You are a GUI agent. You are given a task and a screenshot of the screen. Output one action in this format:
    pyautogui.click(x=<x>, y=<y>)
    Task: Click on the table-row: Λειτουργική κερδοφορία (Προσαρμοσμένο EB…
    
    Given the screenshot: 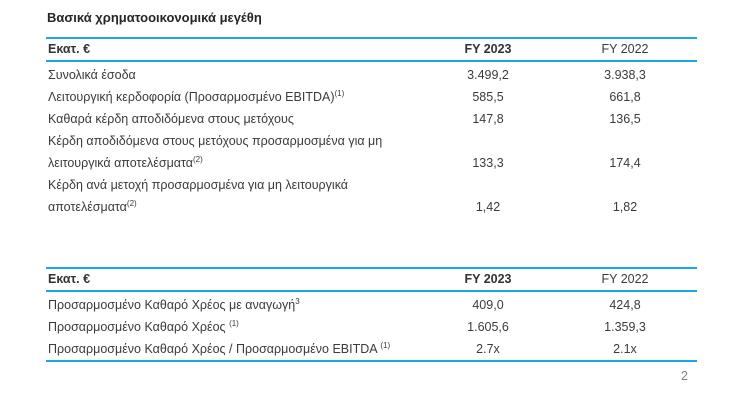 What is the action you would take?
    pyautogui.click(x=371, y=97)
    